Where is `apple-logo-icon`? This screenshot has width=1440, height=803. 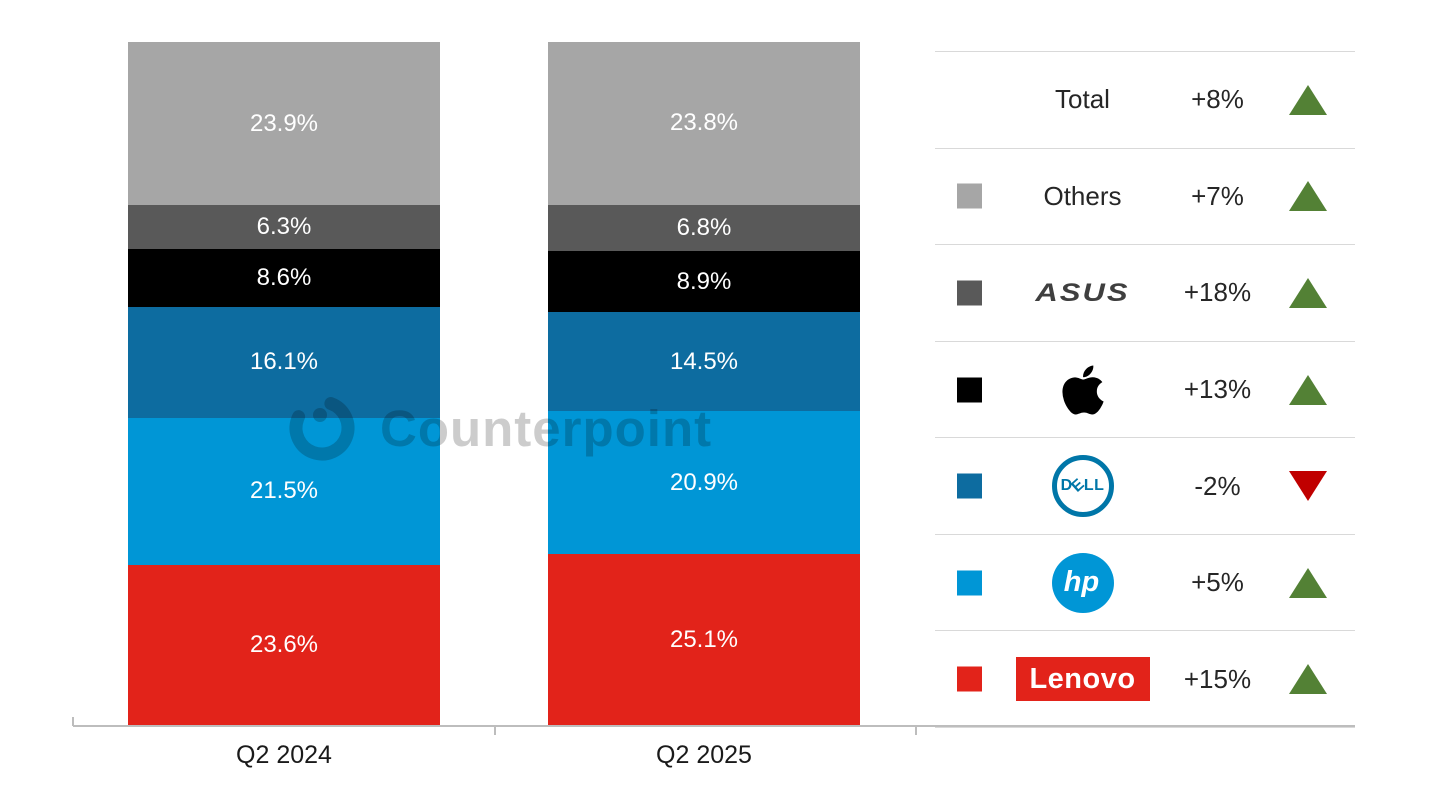 apple-logo-icon is located at coordinates (1082, 390).